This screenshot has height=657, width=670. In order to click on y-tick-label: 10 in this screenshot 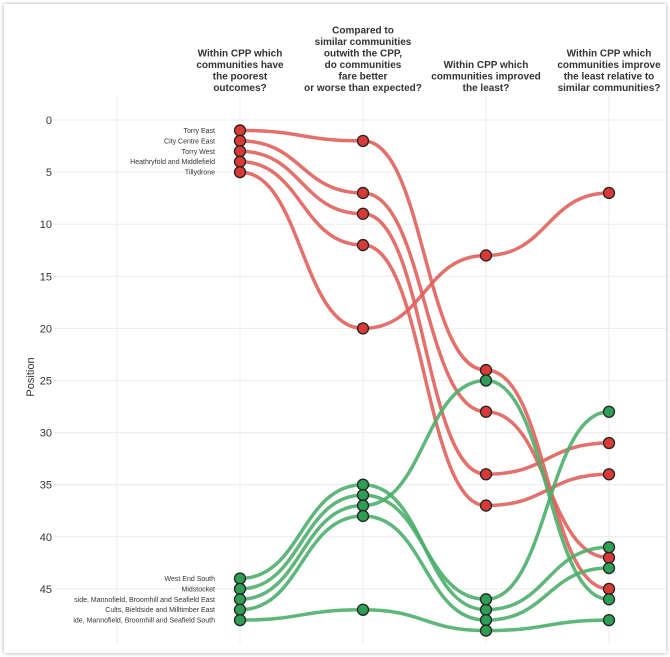, I will do `click(46, 225)`.